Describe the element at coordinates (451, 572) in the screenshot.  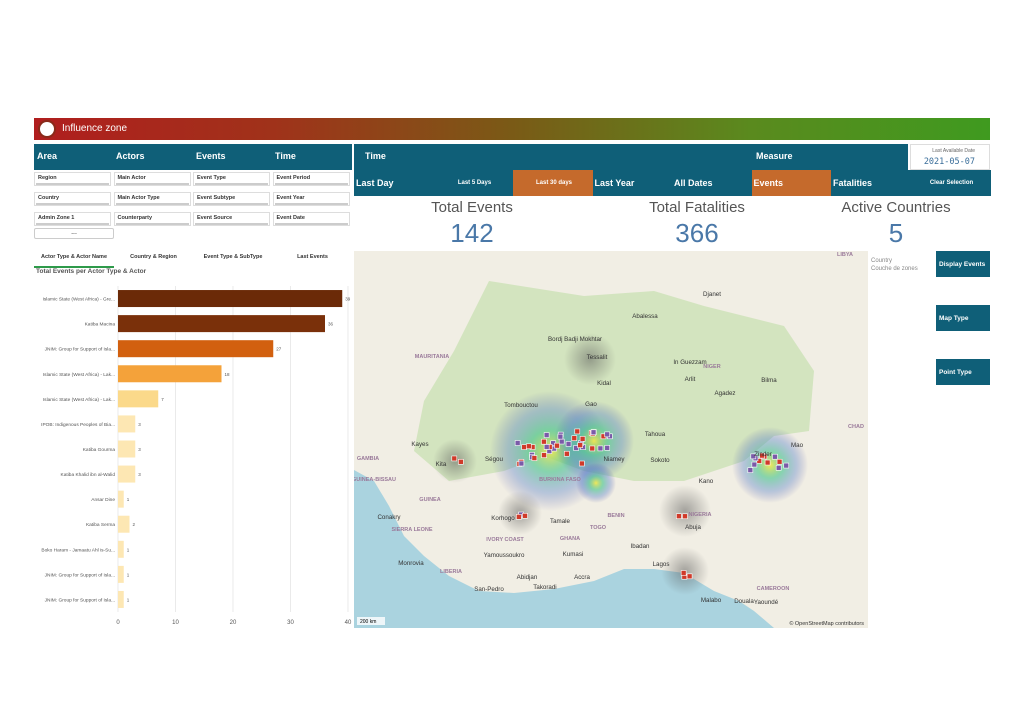
I see `map-label: LIBERIA` at that location.